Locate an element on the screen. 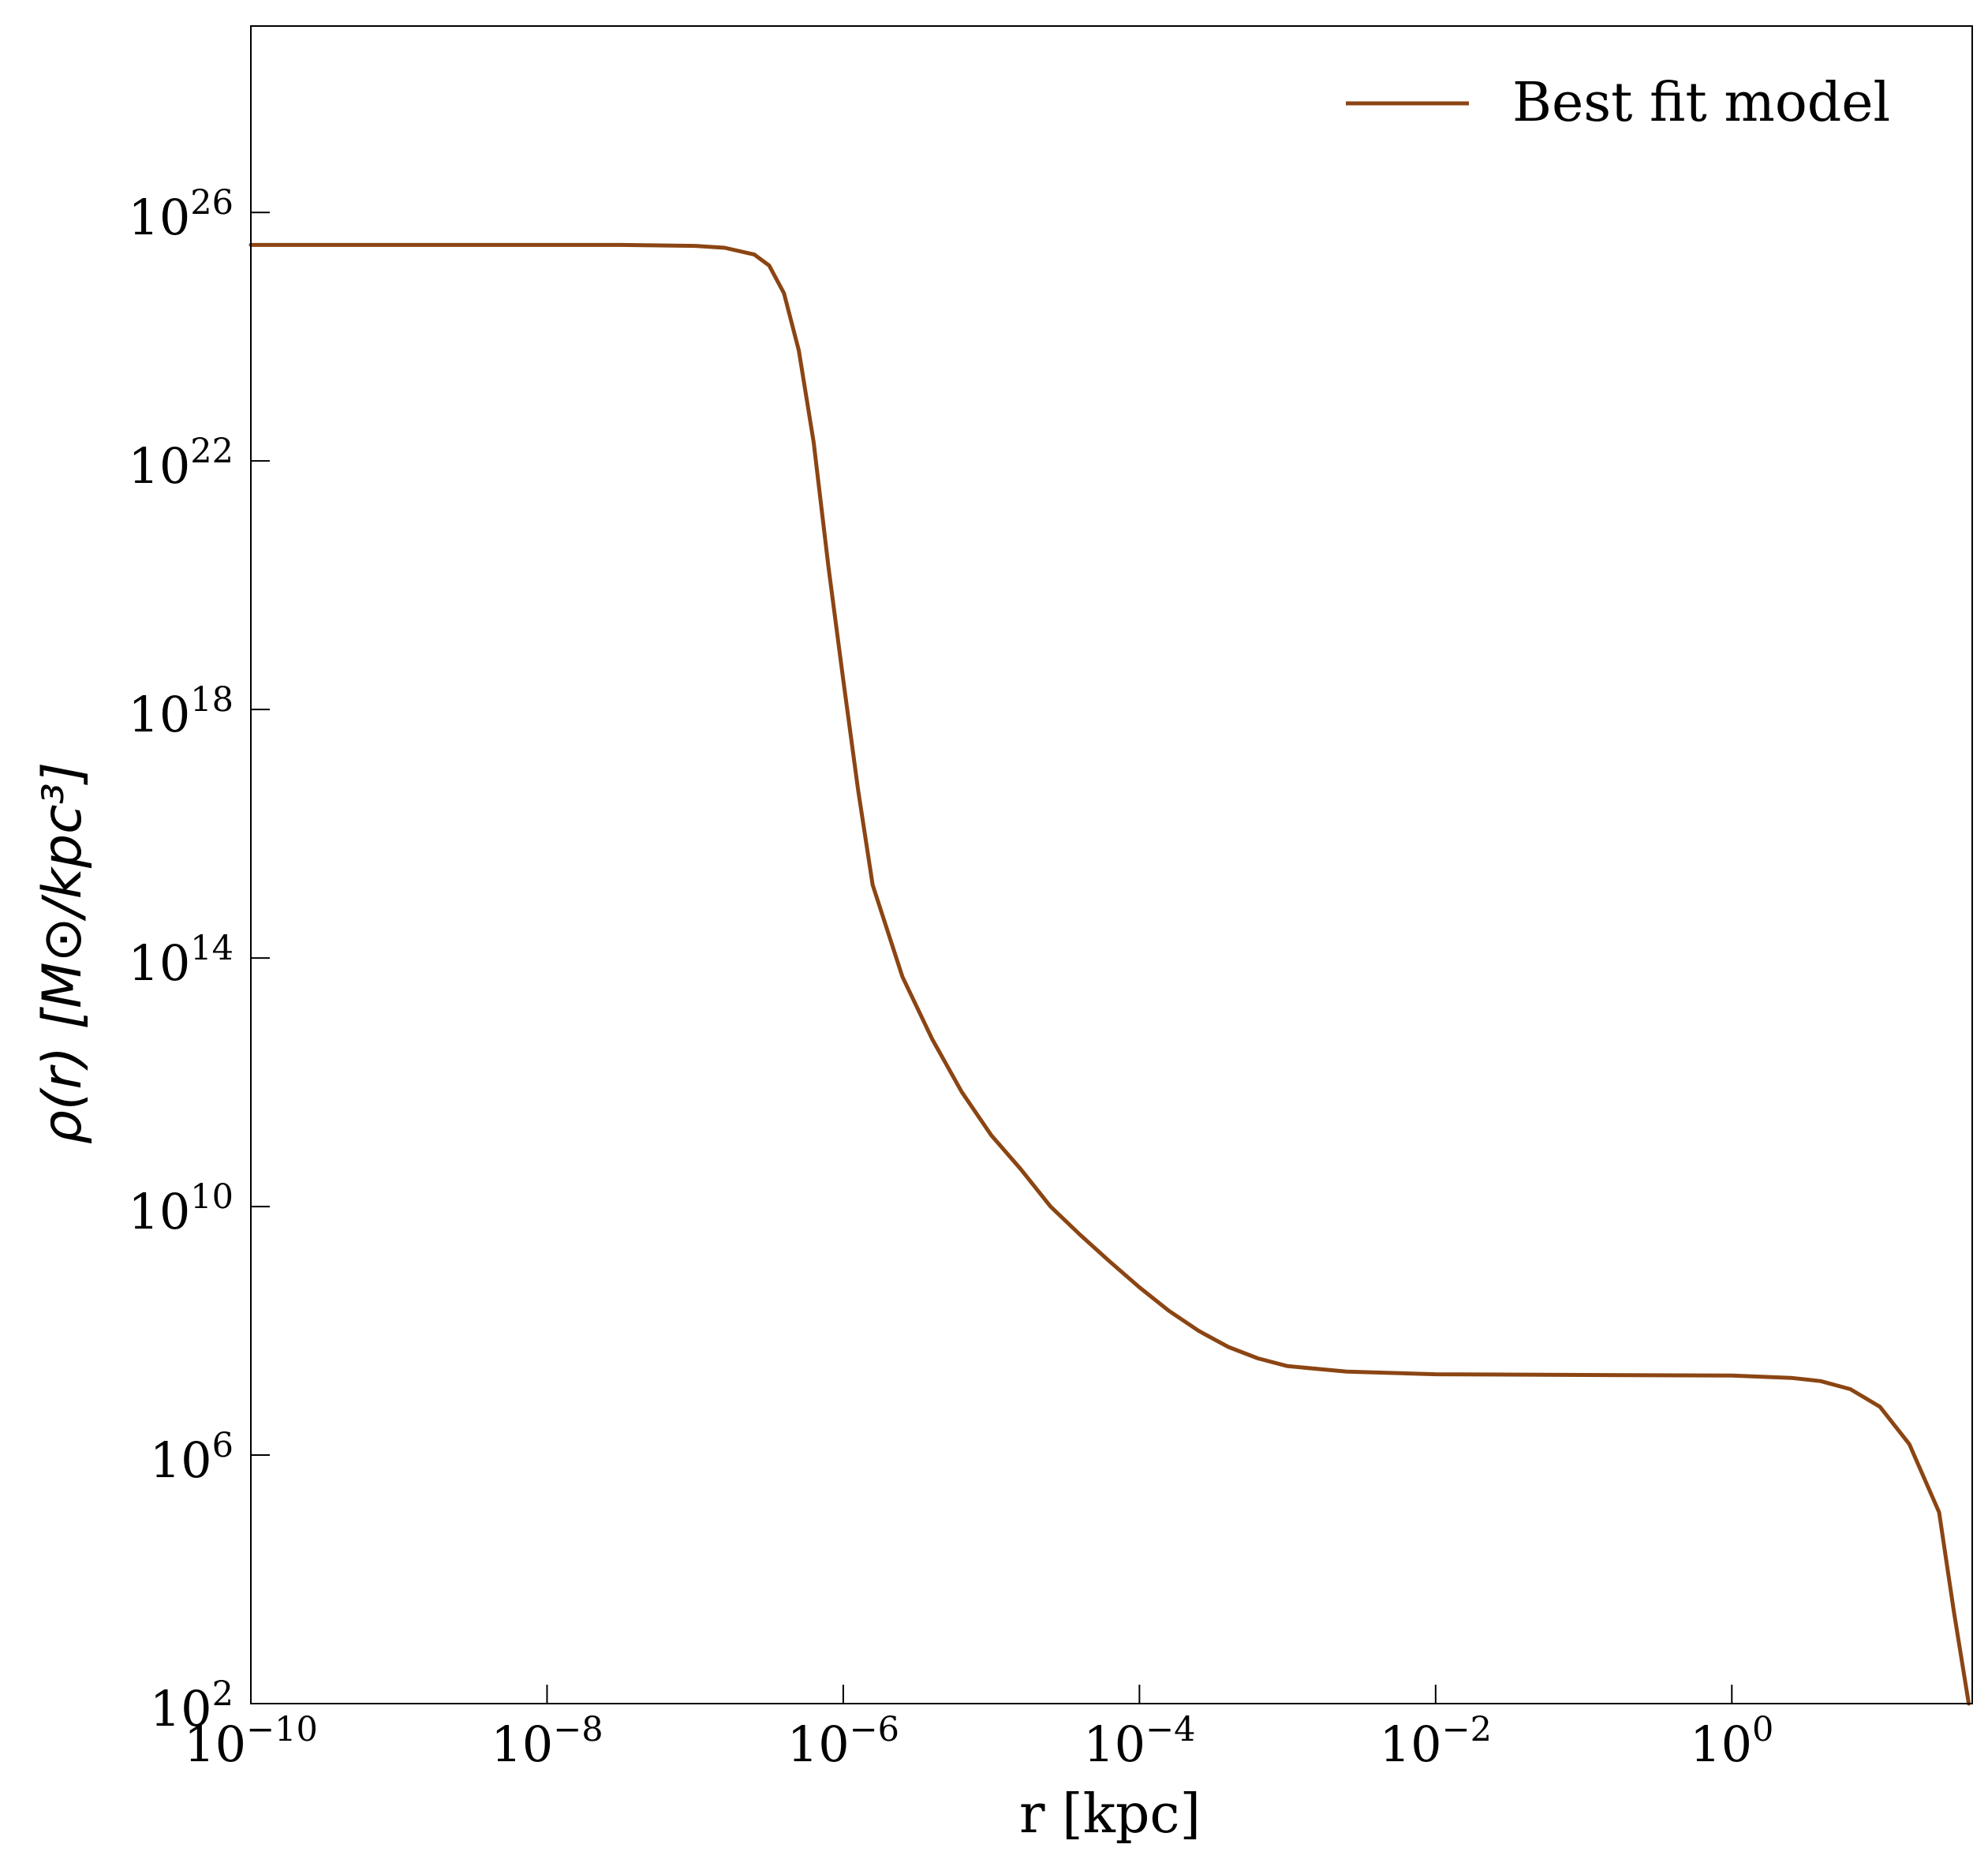  y-tick-label: 10² is located at coordinates (192, 1706).